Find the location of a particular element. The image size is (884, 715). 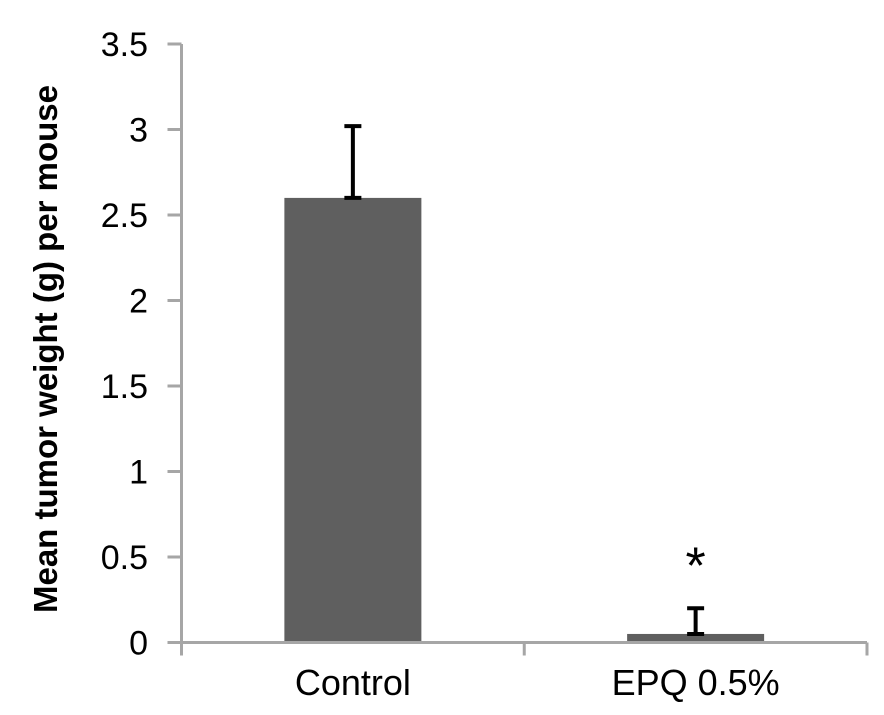

y-tick-label: 1.5 is located at coordinates (124, 387).